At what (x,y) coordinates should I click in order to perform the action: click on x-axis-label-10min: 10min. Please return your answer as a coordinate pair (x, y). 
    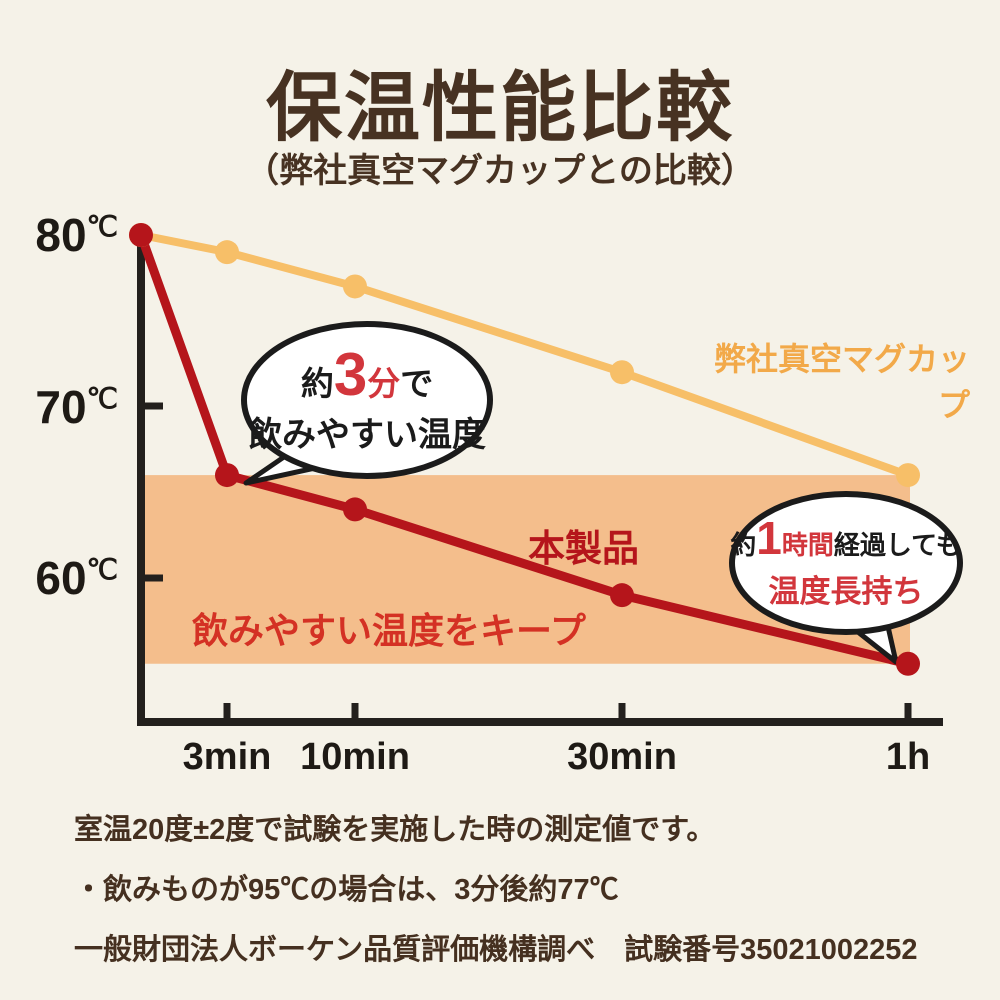
    Looking at the image, I should click on (355, 757).